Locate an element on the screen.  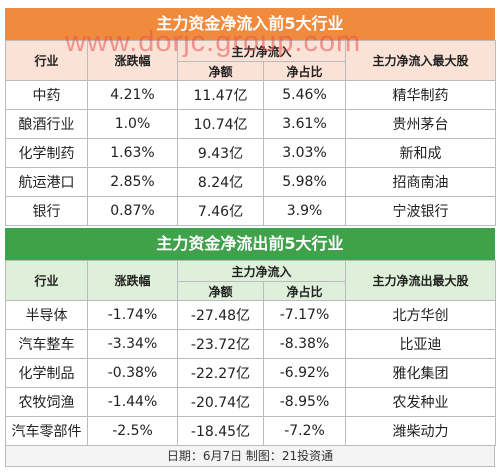
top-stock-cell: 招商南油 is located at coordinates (421, 182).